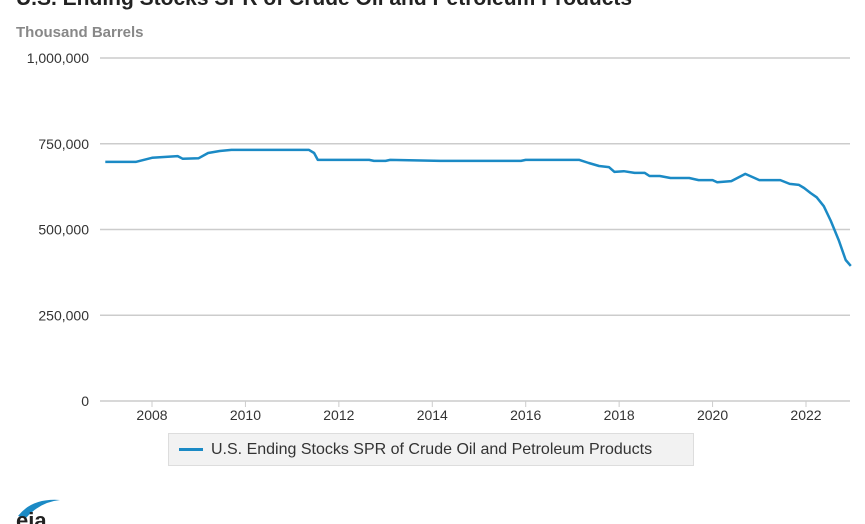 This screenshot has width=865, height=524. What do you see at coordinates (63, 230) in the screenshot?
I see `y-tick-label: 500,000` at bounding box center [63, 230].